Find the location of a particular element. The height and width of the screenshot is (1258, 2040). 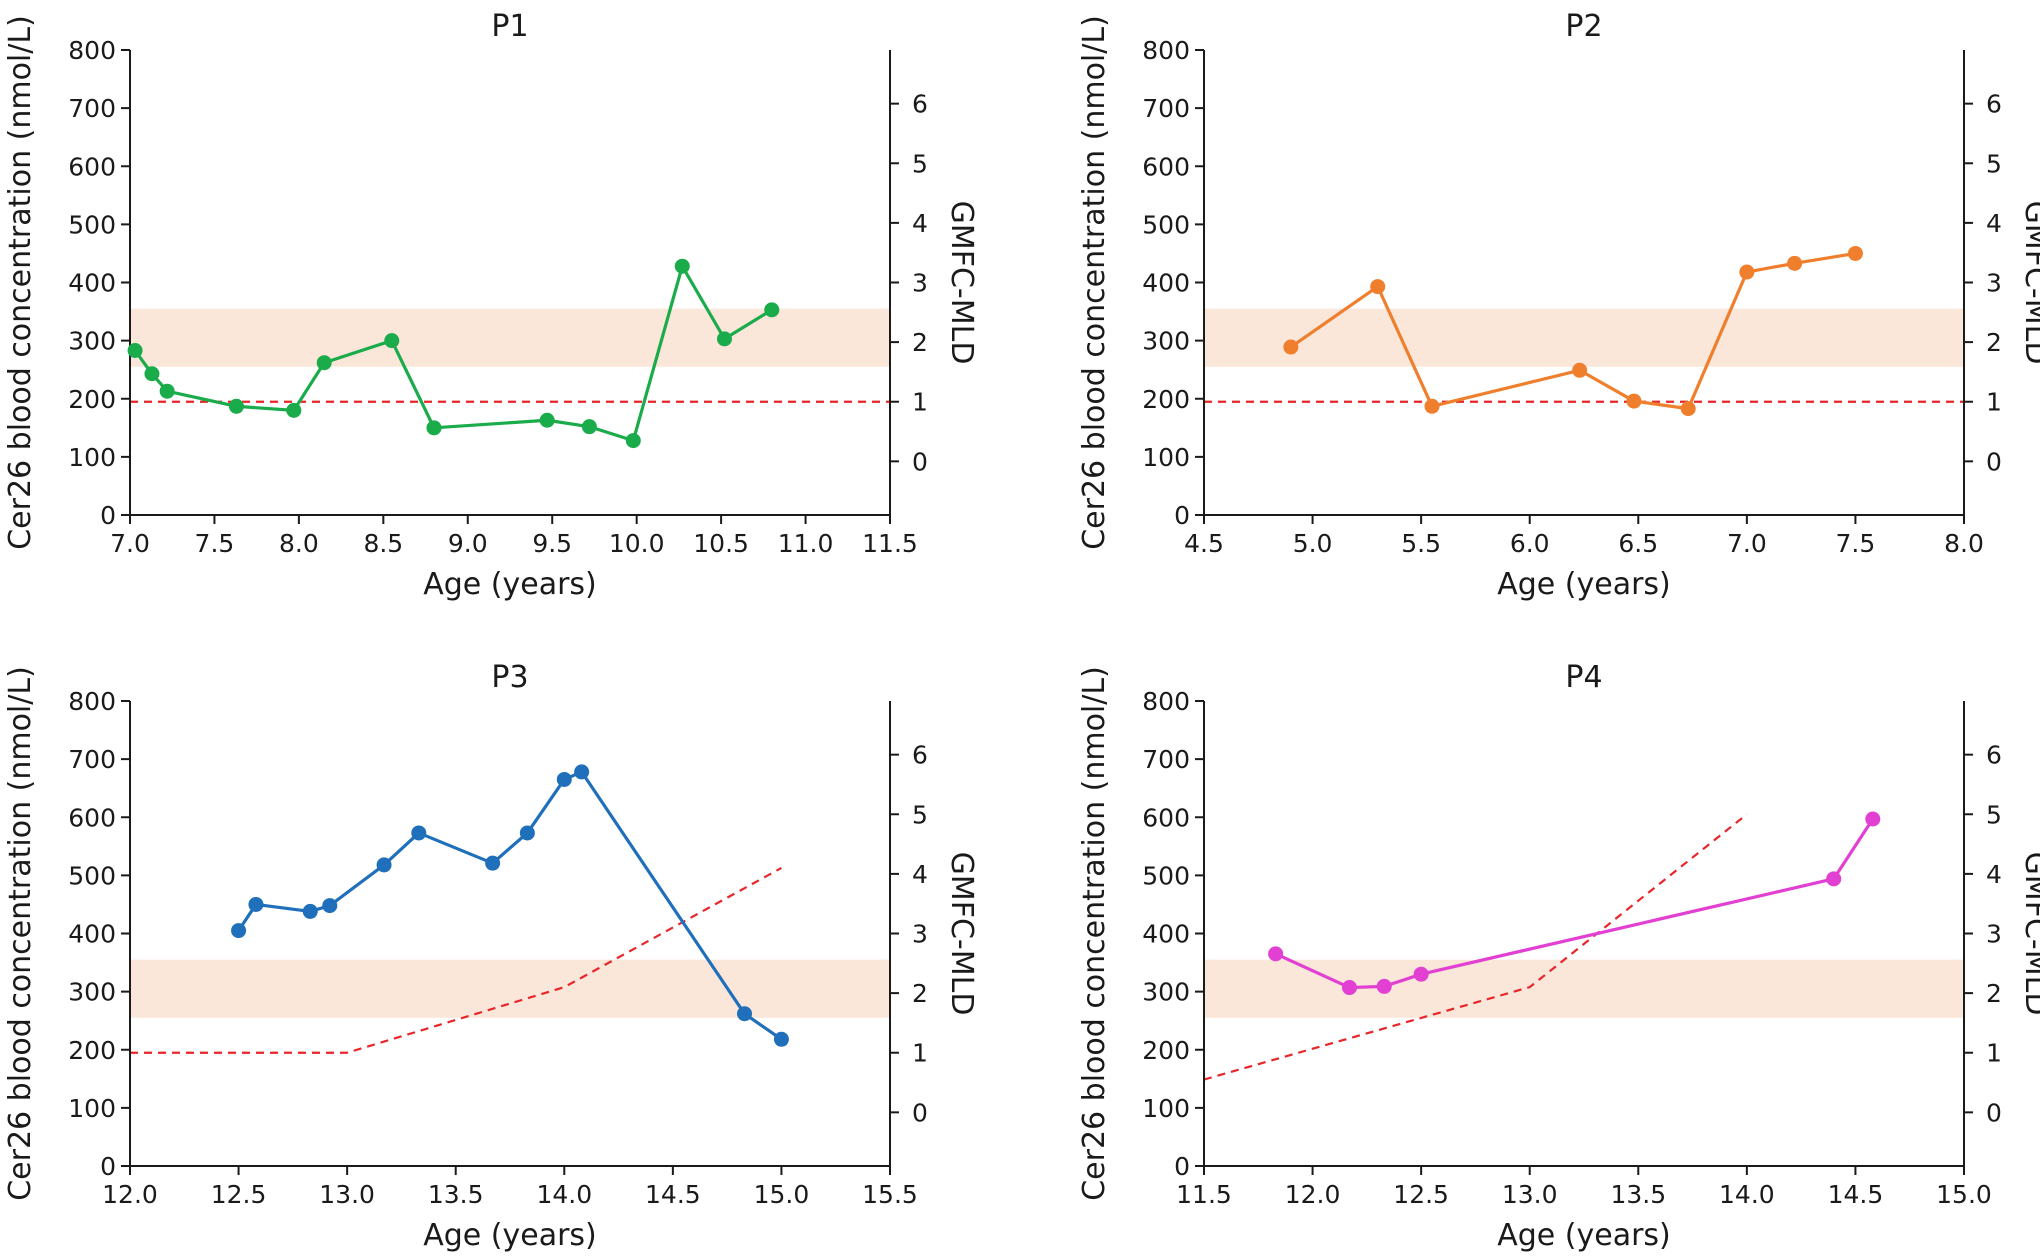

x-tick-label: 10.0 is located at coordinates (637, 543).